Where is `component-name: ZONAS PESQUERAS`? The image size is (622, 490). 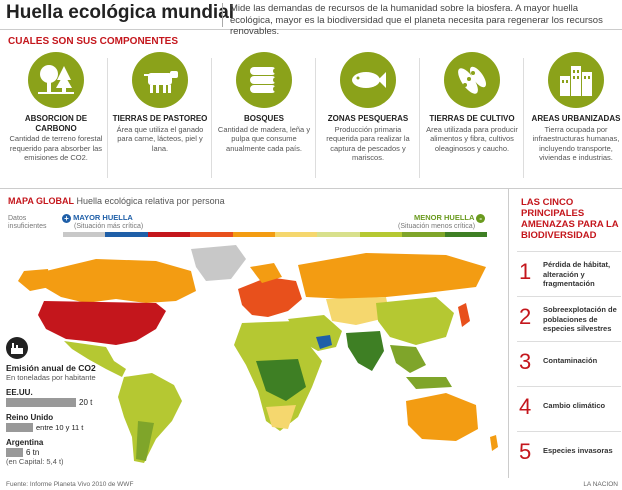 component-name: ZONAS PESQUERAS is located at coordinates (368, 118).